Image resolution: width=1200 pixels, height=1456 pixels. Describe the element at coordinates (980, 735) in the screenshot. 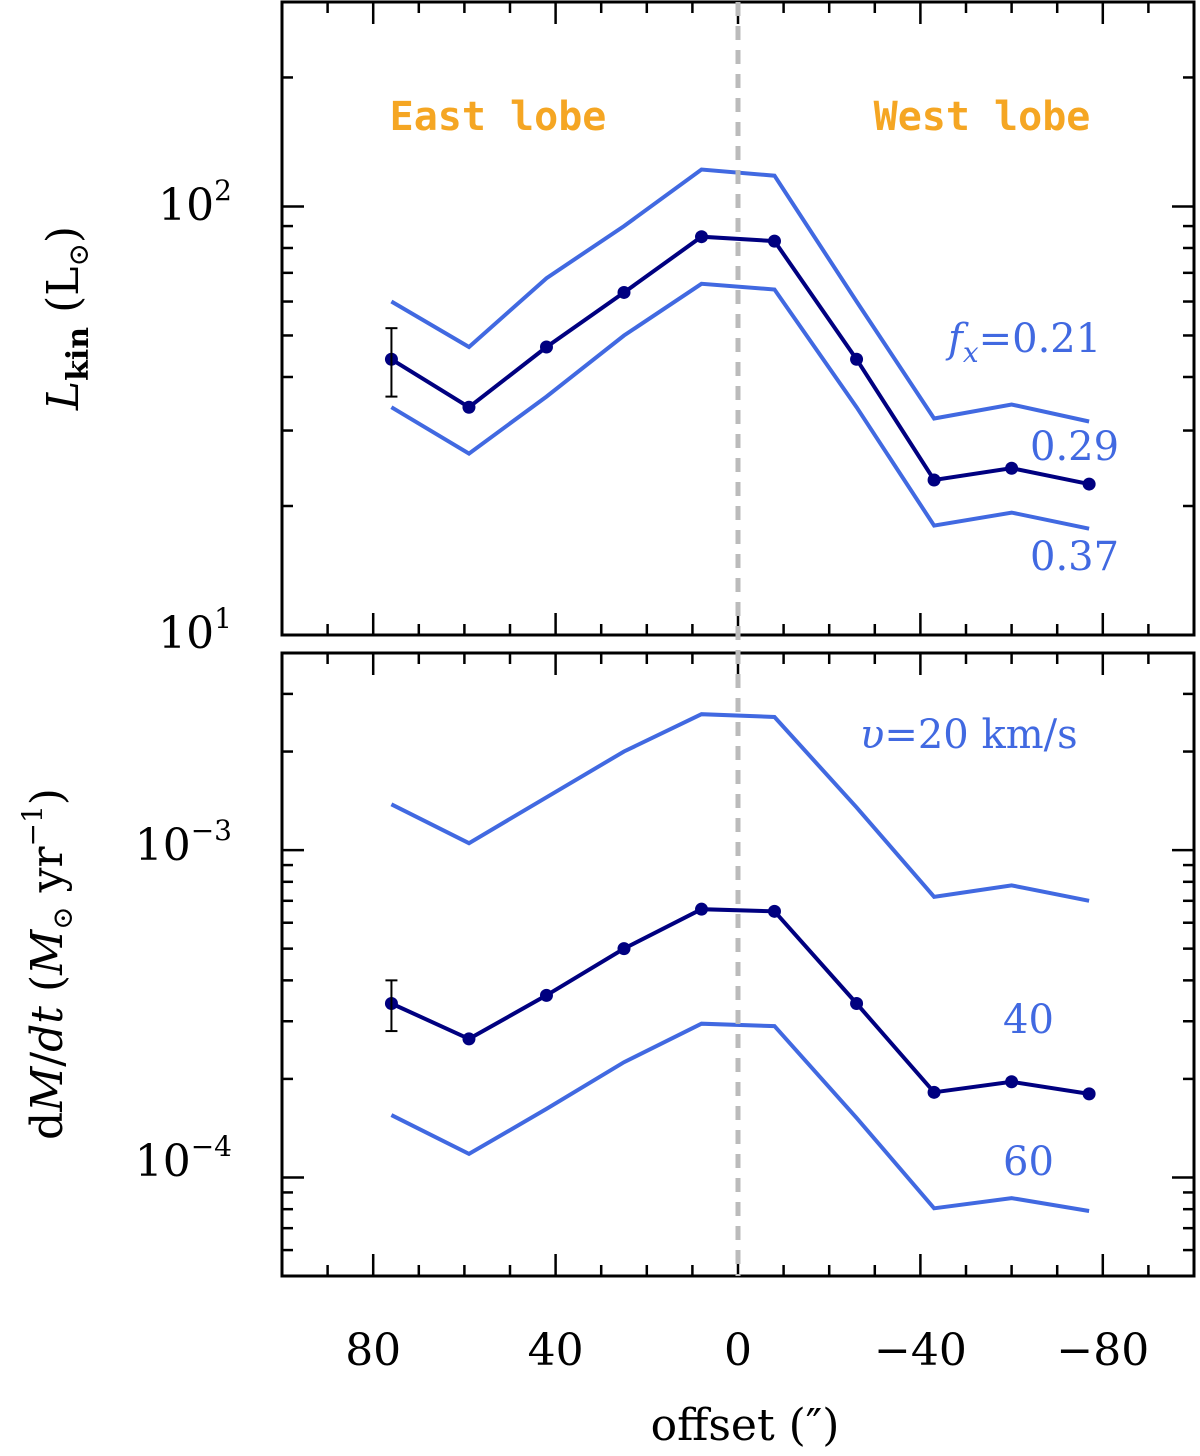

I see `v-value: =20 km/s` at that location.